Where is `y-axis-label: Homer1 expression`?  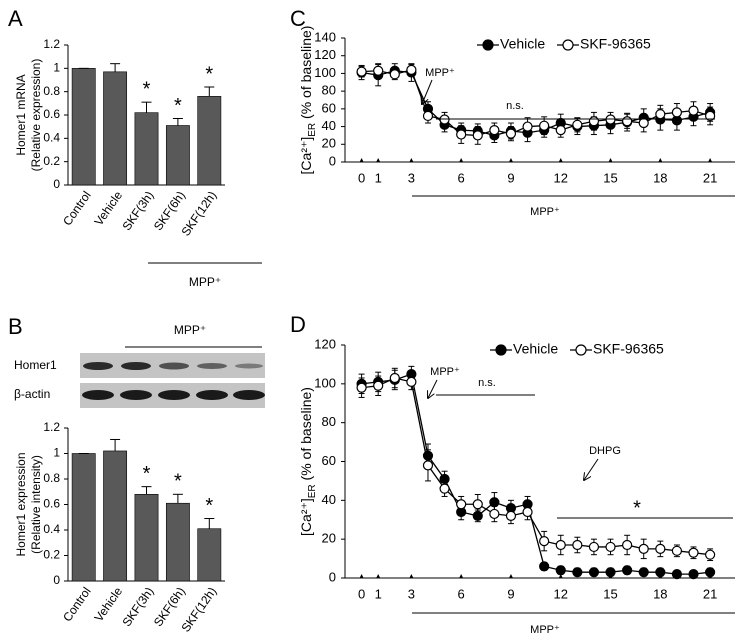
y-axis-label: Homer1 expression is located at coordinates (21, 504).